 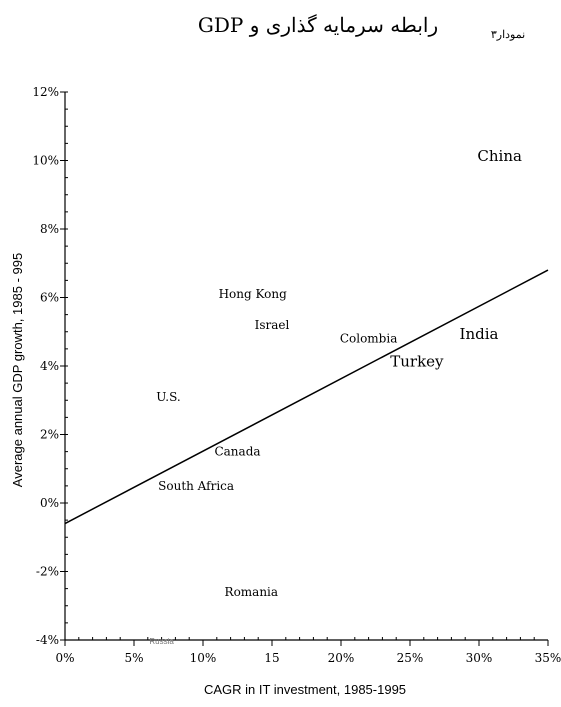 What do you see at coordinates (508, 34) in the screenshot?
I see `figure-label: نمودار۳` at bounding box center [508, 34].